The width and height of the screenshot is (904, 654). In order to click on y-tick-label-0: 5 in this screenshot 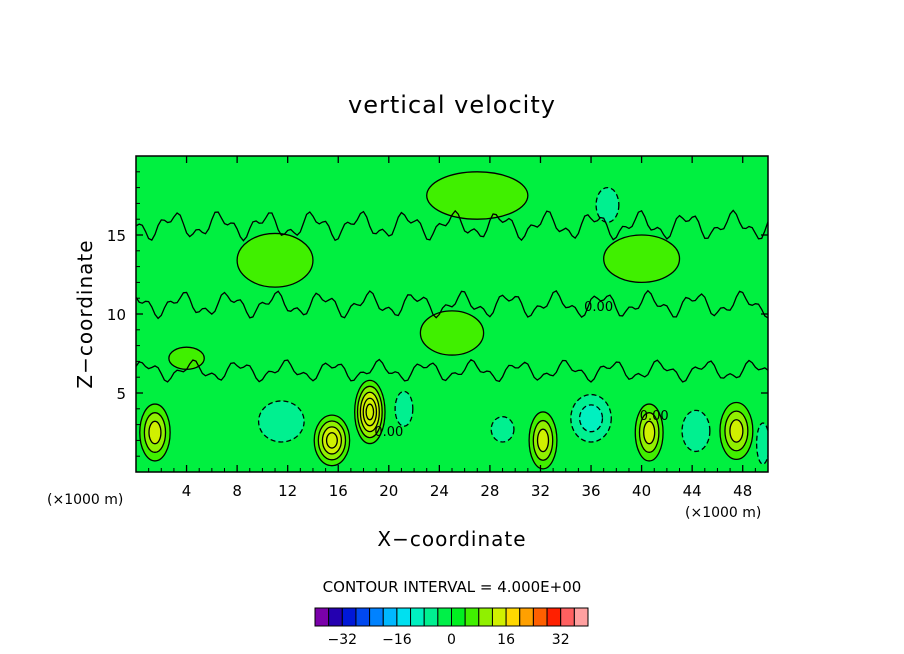, I will do `click(121, 394)`.